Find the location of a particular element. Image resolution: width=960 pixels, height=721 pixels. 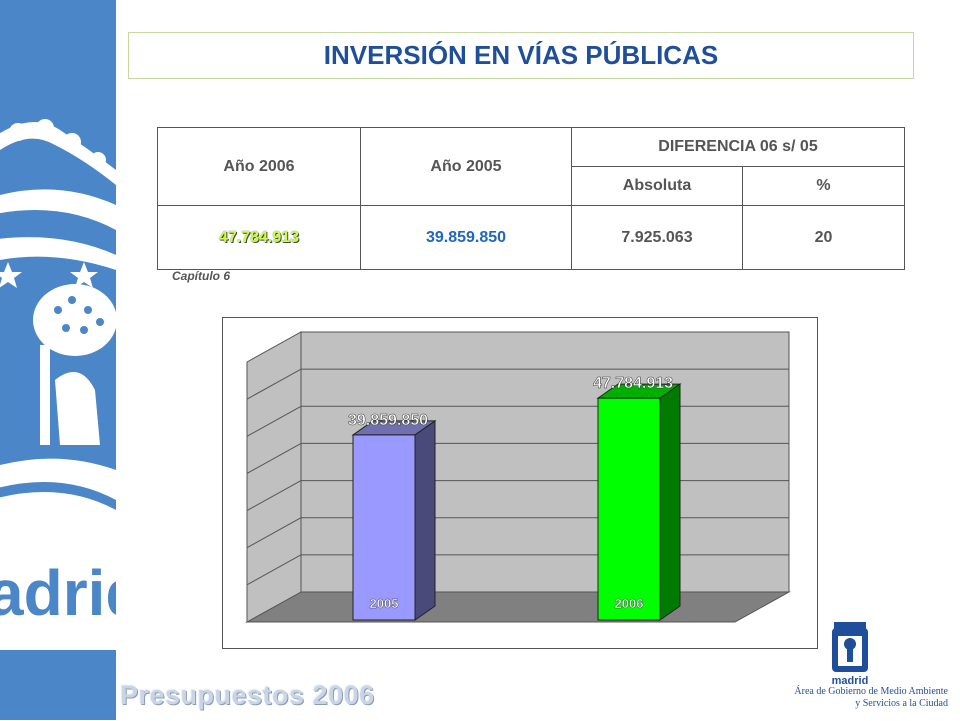

header-2006: Año 2006 is located at coordinates (259, 166).